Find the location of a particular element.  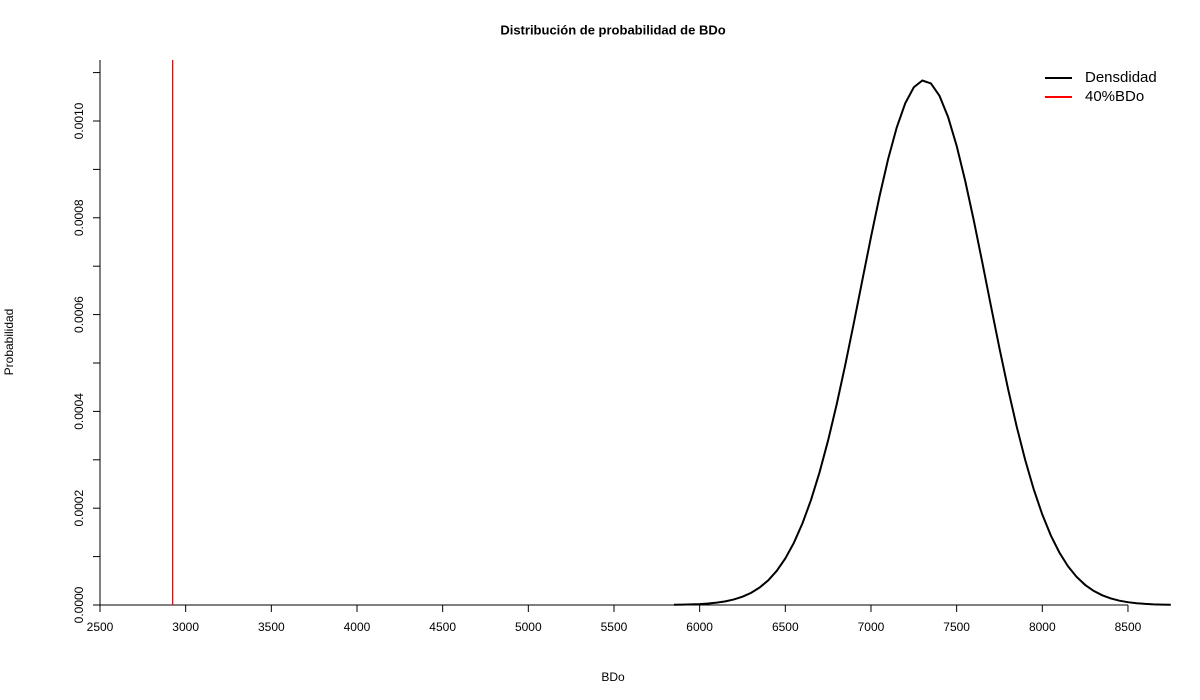

x-tick-label: 4000 is located at coordinates (357, 627).